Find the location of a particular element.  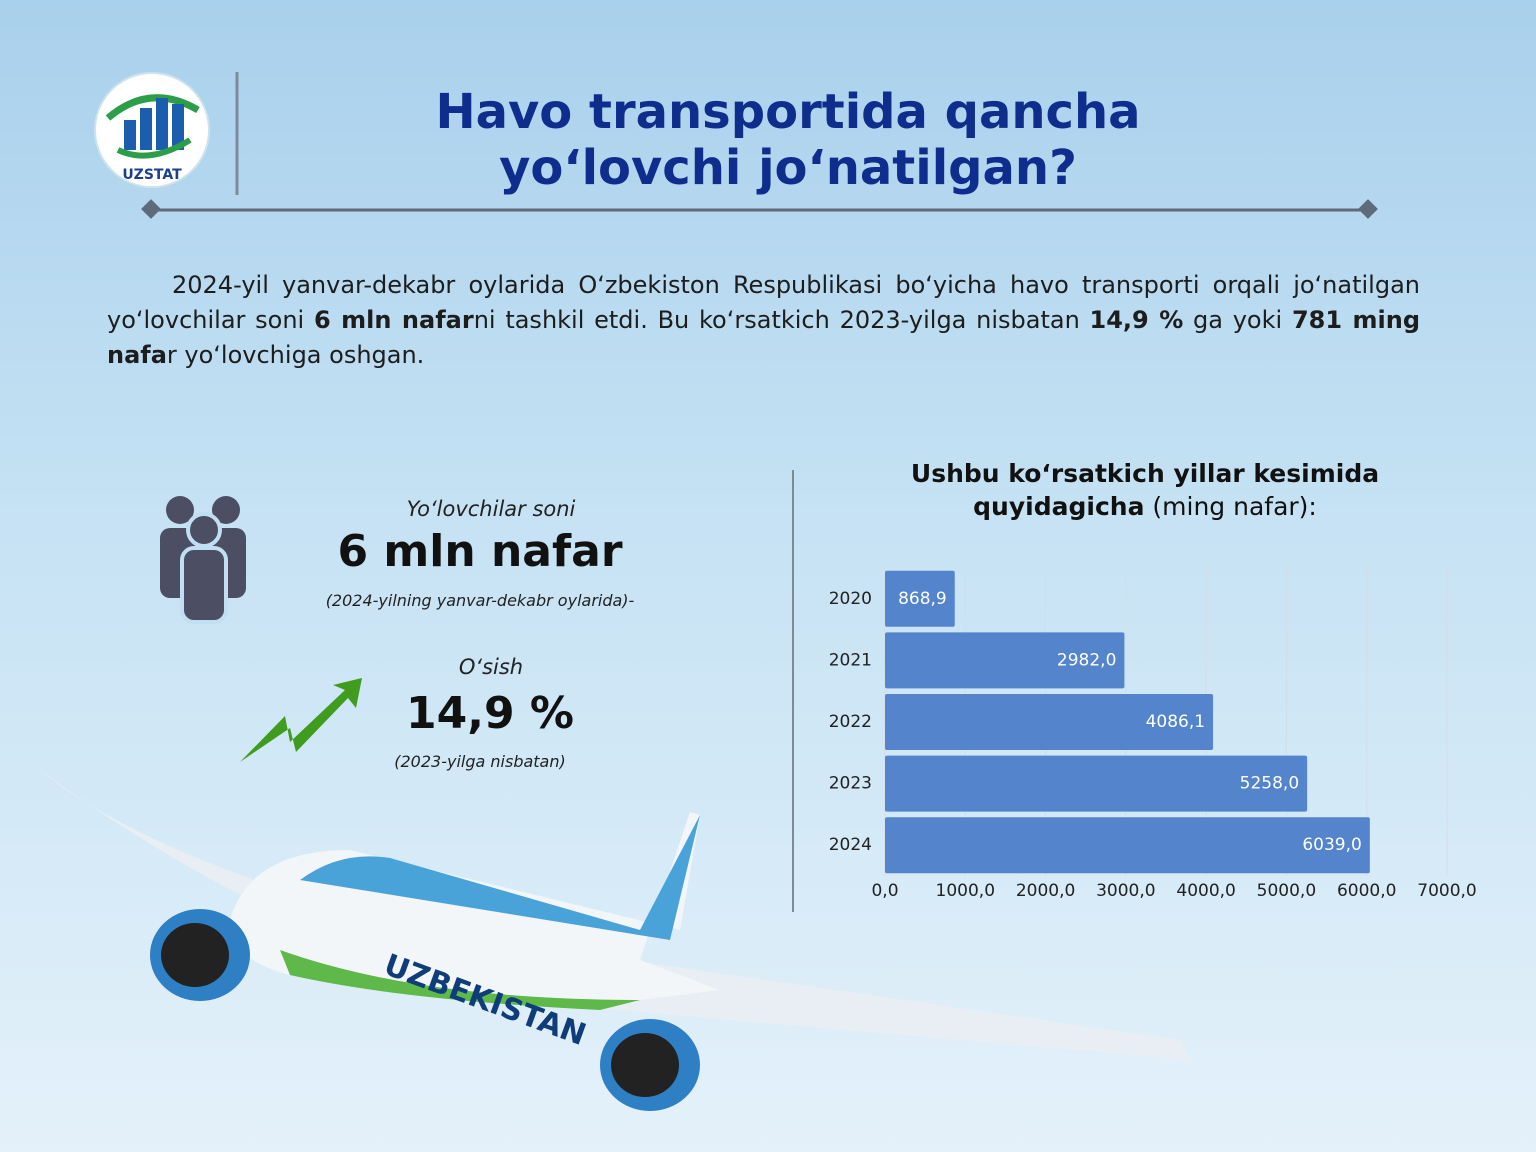

stat-value: 6 mln nafar is located at coordinates (480, 551).